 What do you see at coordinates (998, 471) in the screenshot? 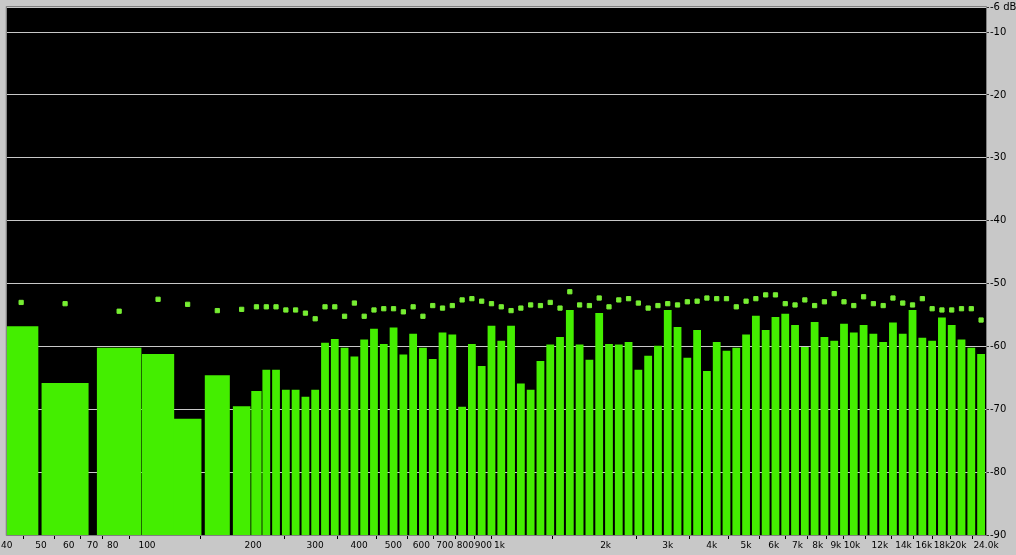
I see `y-tick-label: -80` at bounding box center [998, 471].